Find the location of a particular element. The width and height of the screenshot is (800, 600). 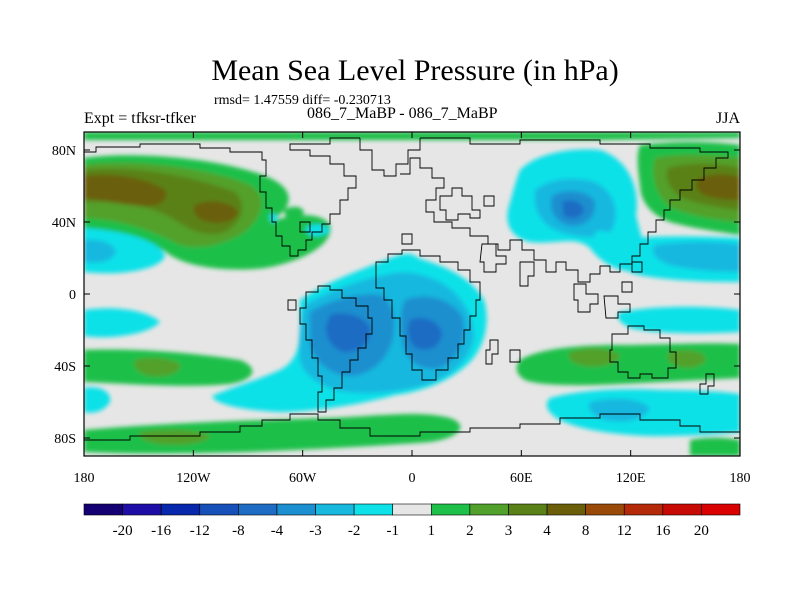

coastline-madagascar is located at coordinates (492, 352).